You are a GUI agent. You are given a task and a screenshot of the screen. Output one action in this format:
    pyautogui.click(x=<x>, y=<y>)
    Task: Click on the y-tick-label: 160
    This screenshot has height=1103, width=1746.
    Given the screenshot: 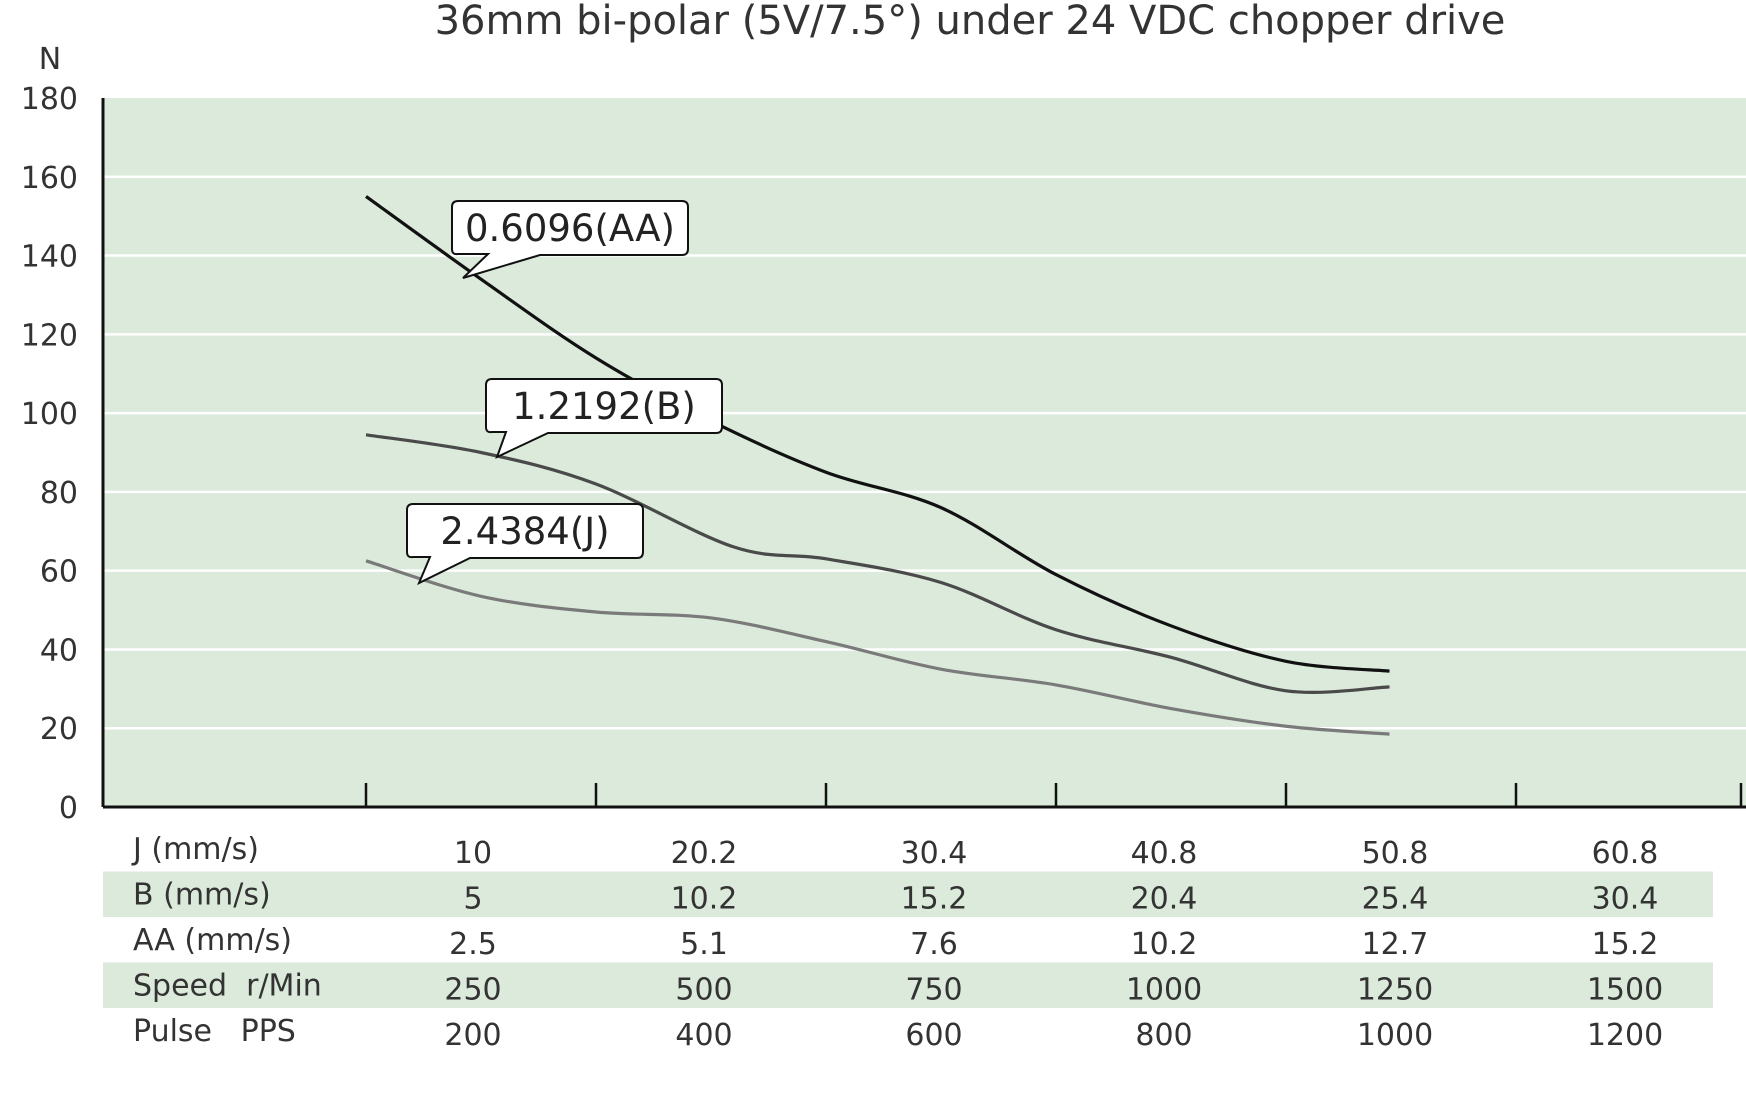 What is the action you would take?
    pyautogui.click(x=49, y=178)
    